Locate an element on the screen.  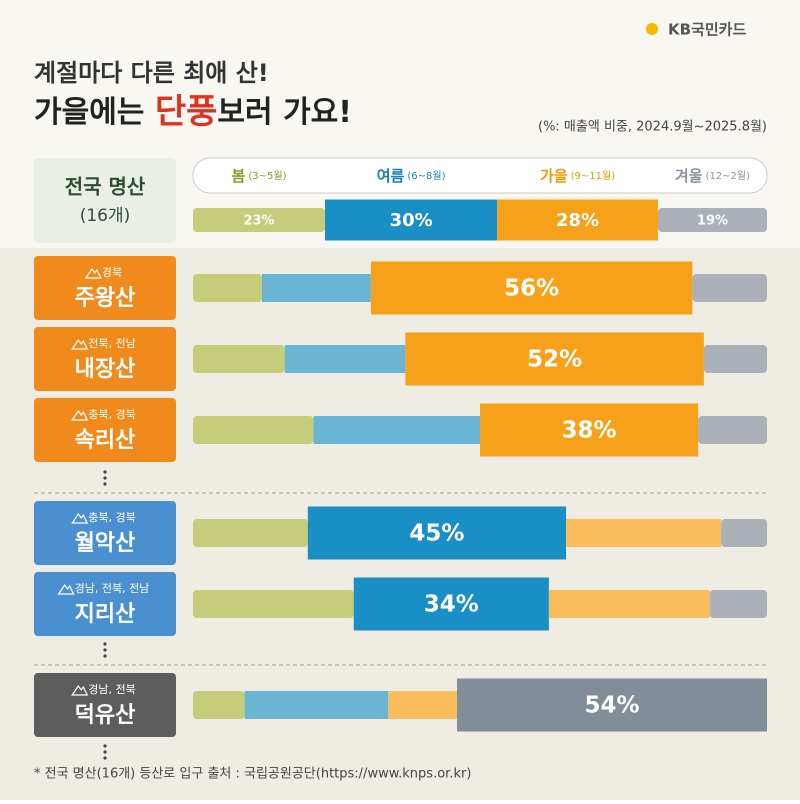
value-label: 34% is located at coordinates (451, 605).